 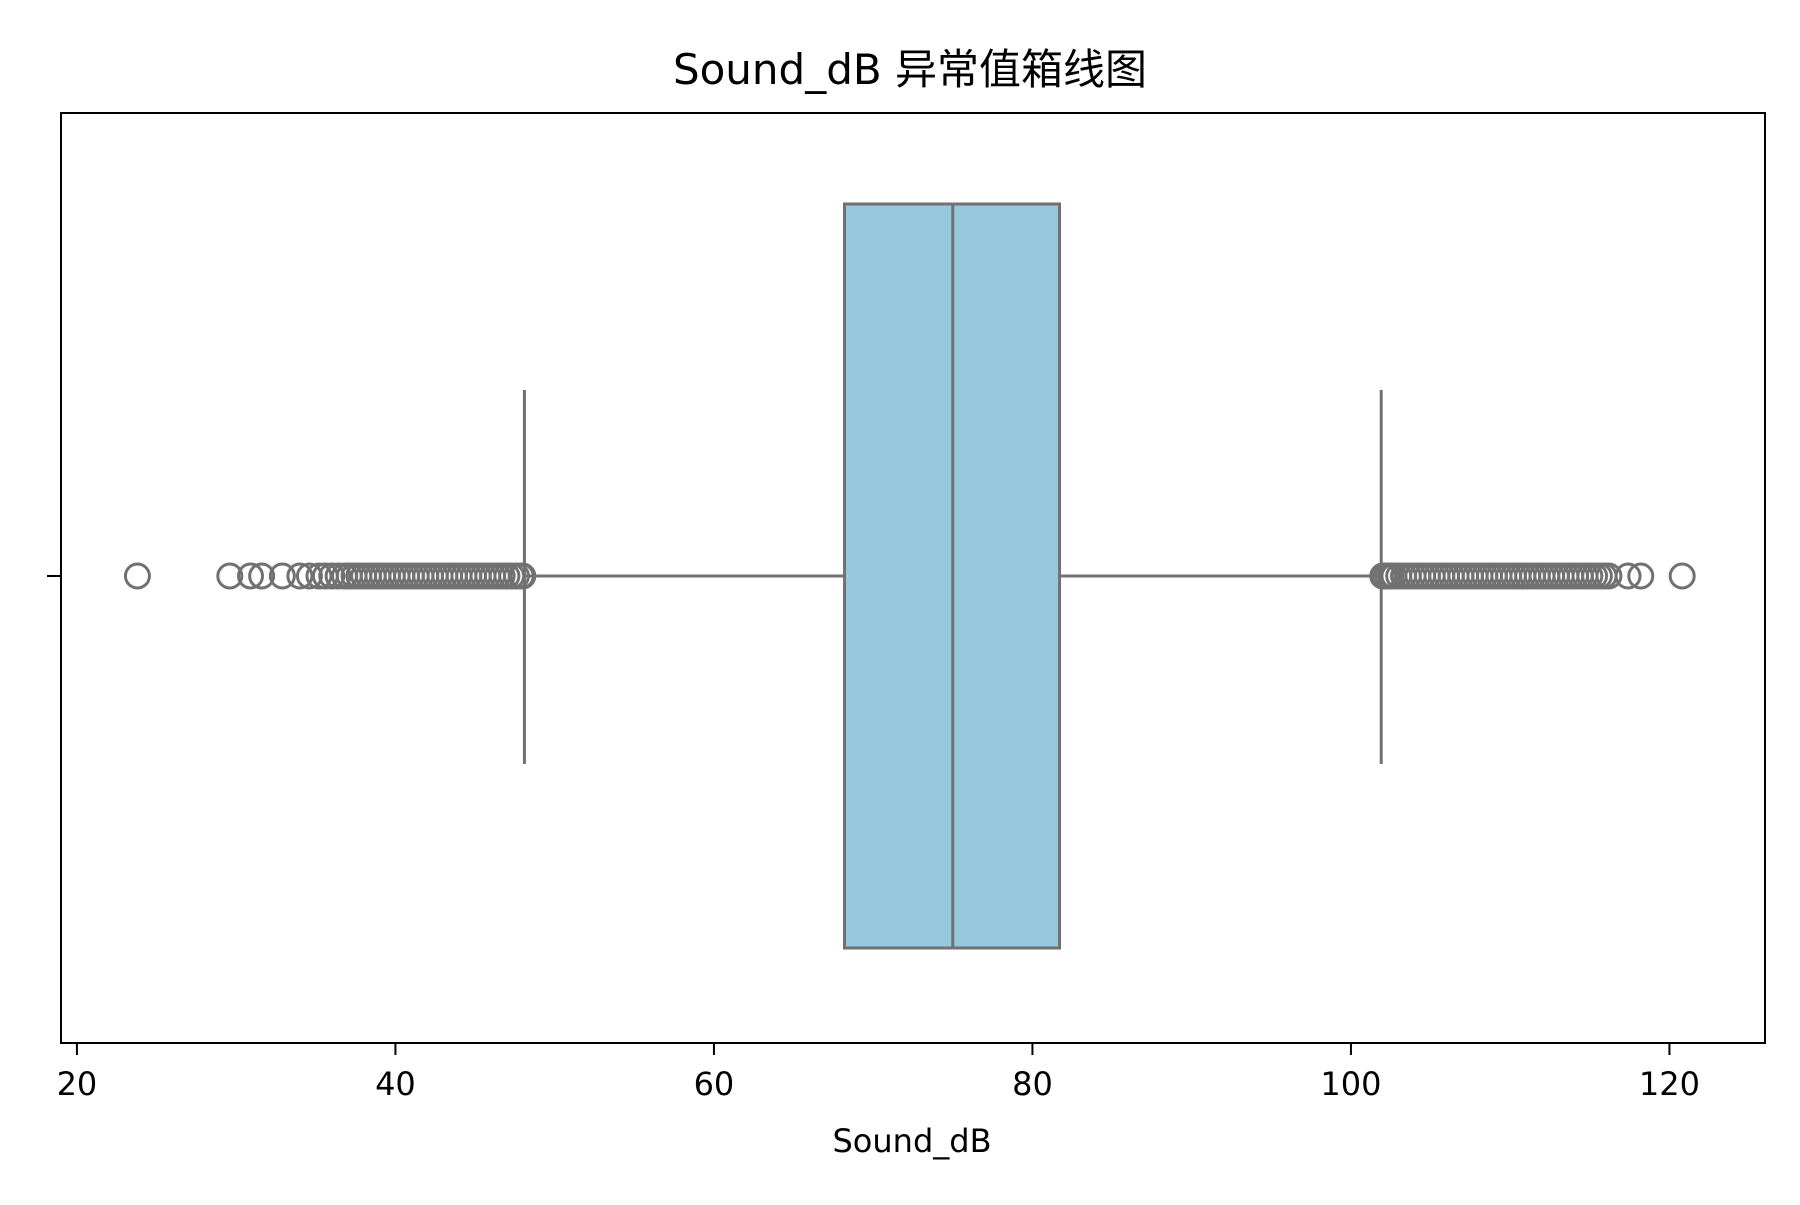 What do you see at coordinates (1350, 1084) in the screenshot?
I see `x-tick-label: 100` at bounding box center [1350, 1084].